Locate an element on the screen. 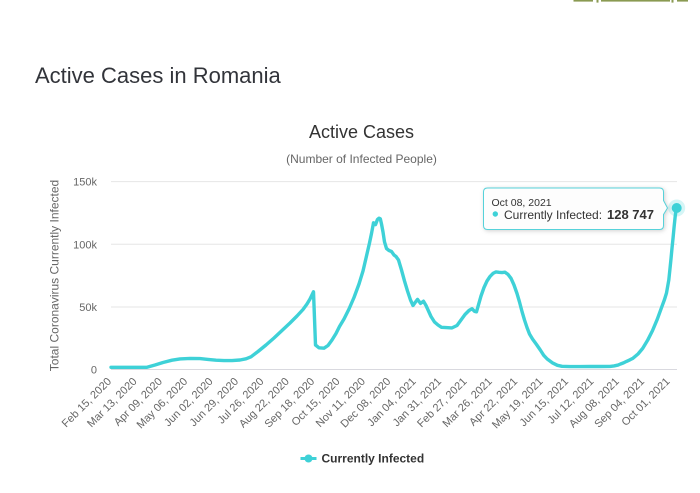 The width and height of the screenshot is (700, 493). svg-text: 150k is located at coordinates (85, 183).